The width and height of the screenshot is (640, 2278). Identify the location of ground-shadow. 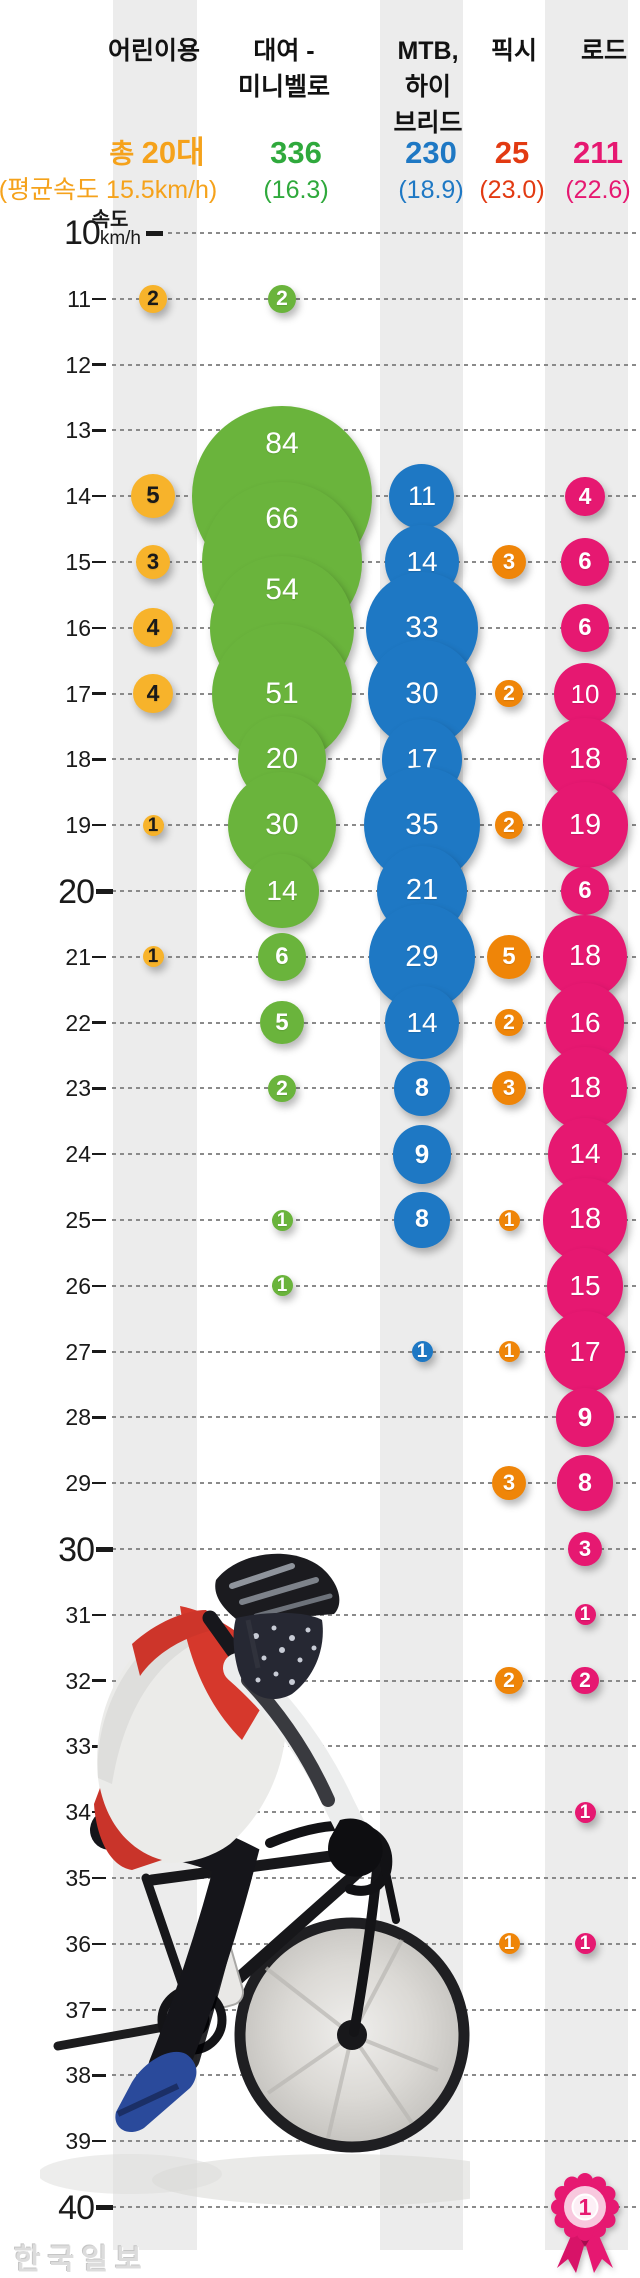
(131, 2174).